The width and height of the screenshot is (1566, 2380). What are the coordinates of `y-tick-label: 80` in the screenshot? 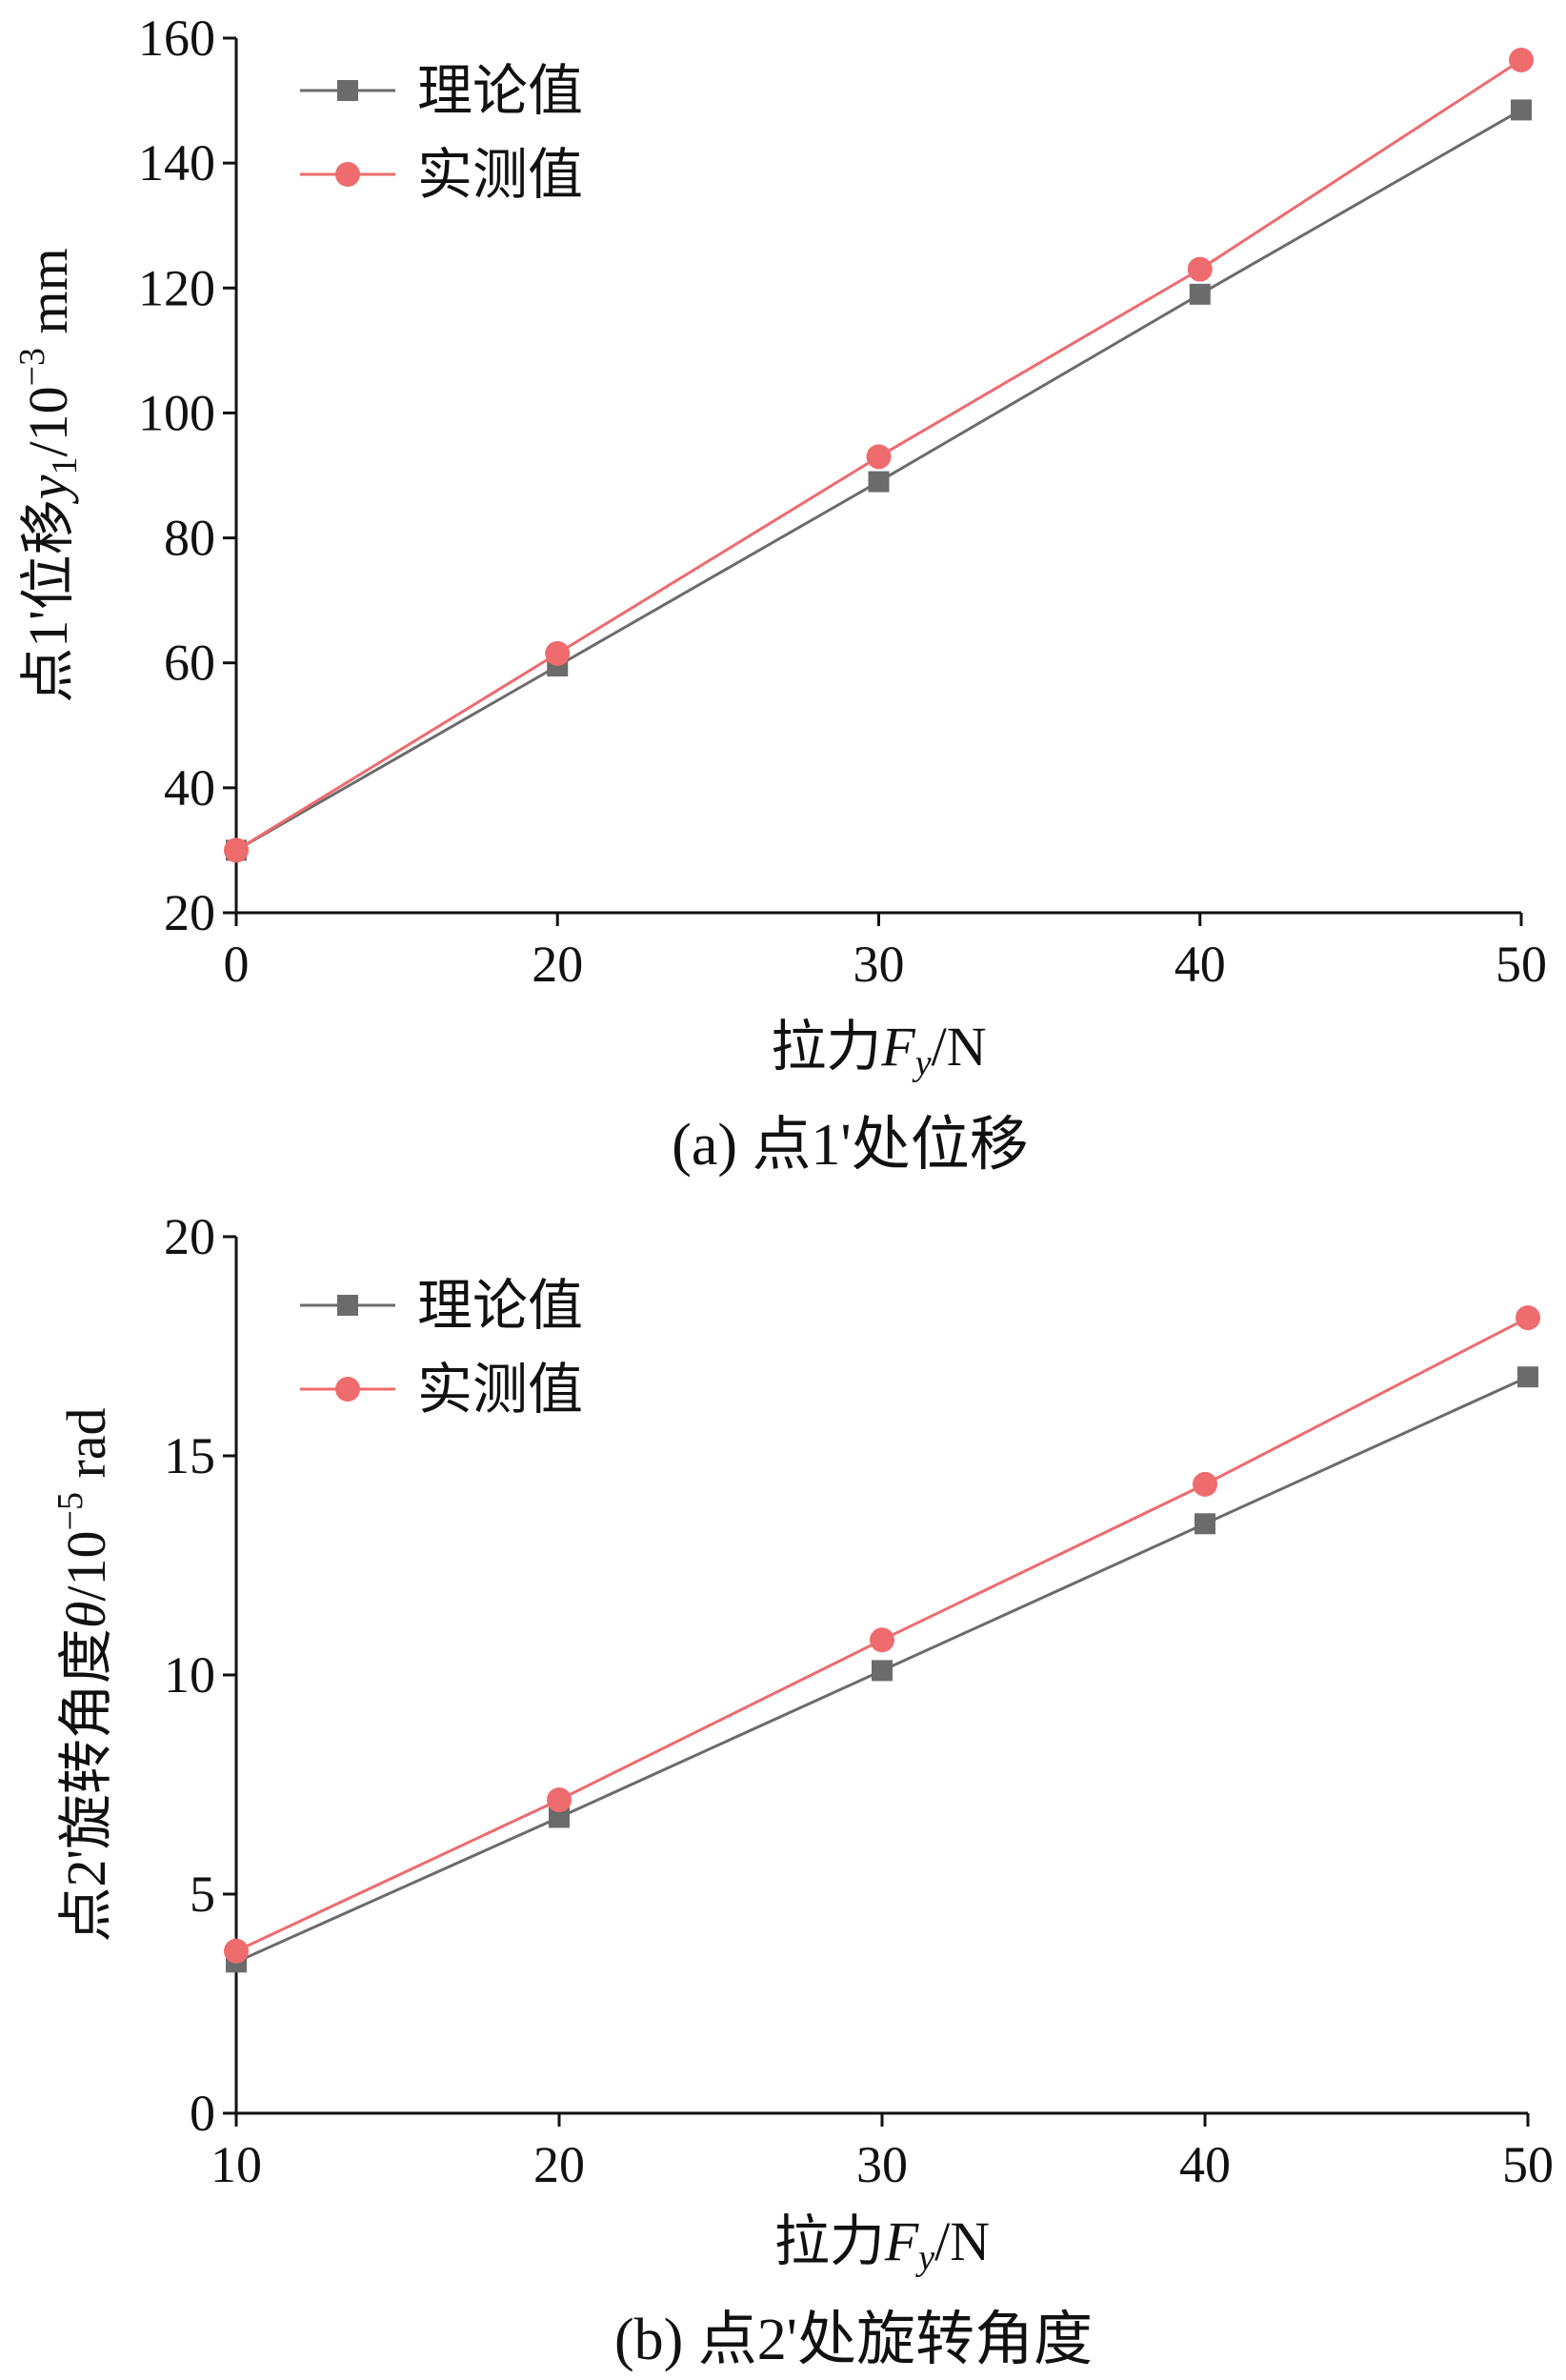 It's located at (189, 538).